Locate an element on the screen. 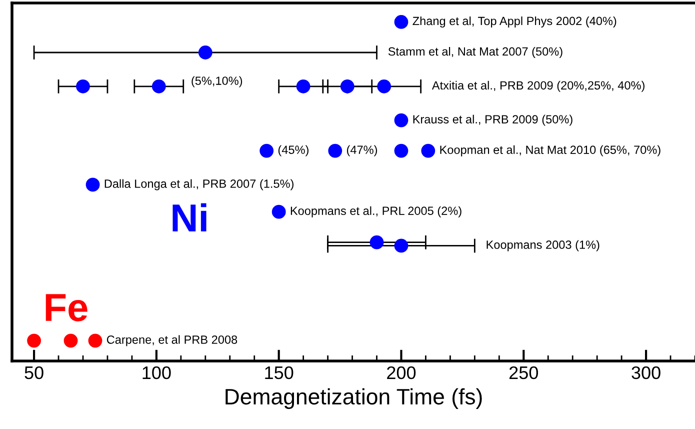 Image resolution: width=695 pixels, height=429 pixels. x-tick-label: 100 is located at coordinates (156, 373).